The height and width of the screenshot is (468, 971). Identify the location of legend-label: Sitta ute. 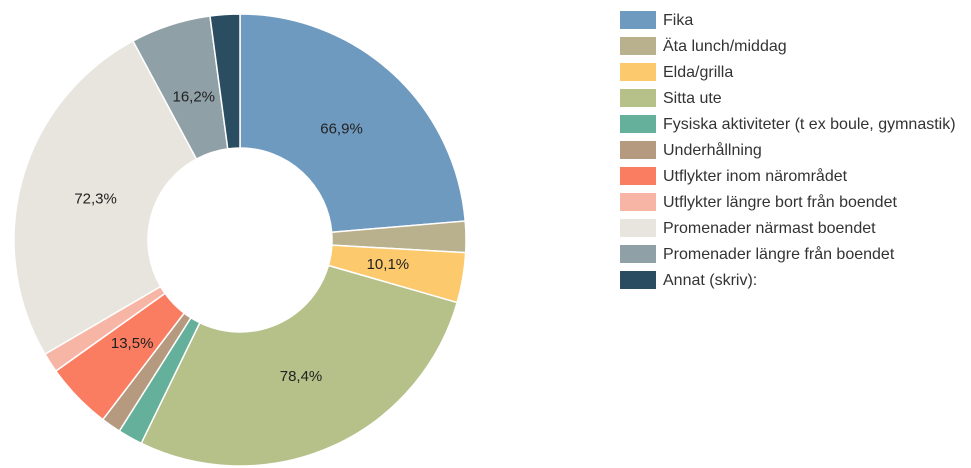
(692, 98).